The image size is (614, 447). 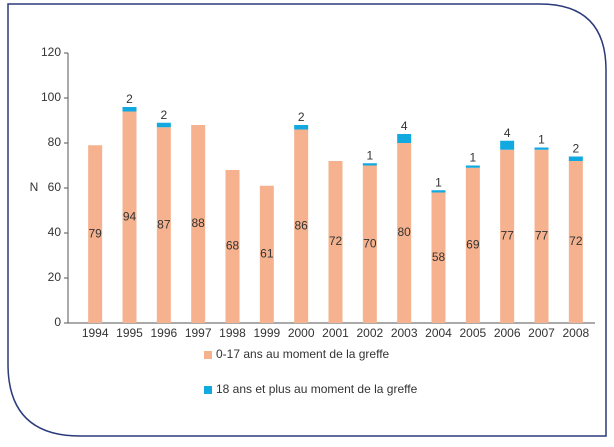 What do you see at coordinates (303, 354) in the screenshot?
I see `legend-label: 0-17 ans au moment de la greffe` at bounding box center [303, 354].